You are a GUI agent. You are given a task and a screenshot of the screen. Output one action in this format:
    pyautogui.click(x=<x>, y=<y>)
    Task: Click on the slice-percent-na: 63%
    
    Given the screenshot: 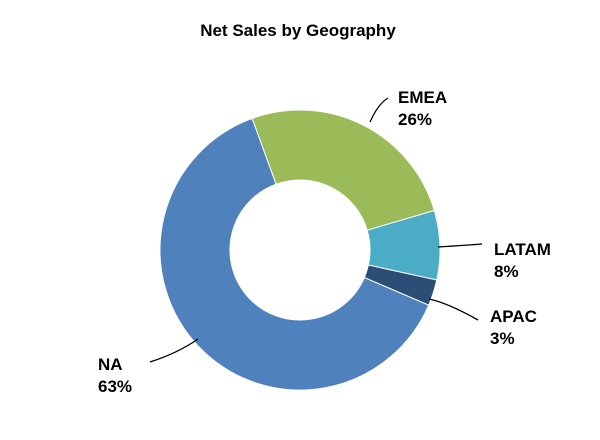 What is the action you would take?
    pyautogui.click(x=115, y=386)
    